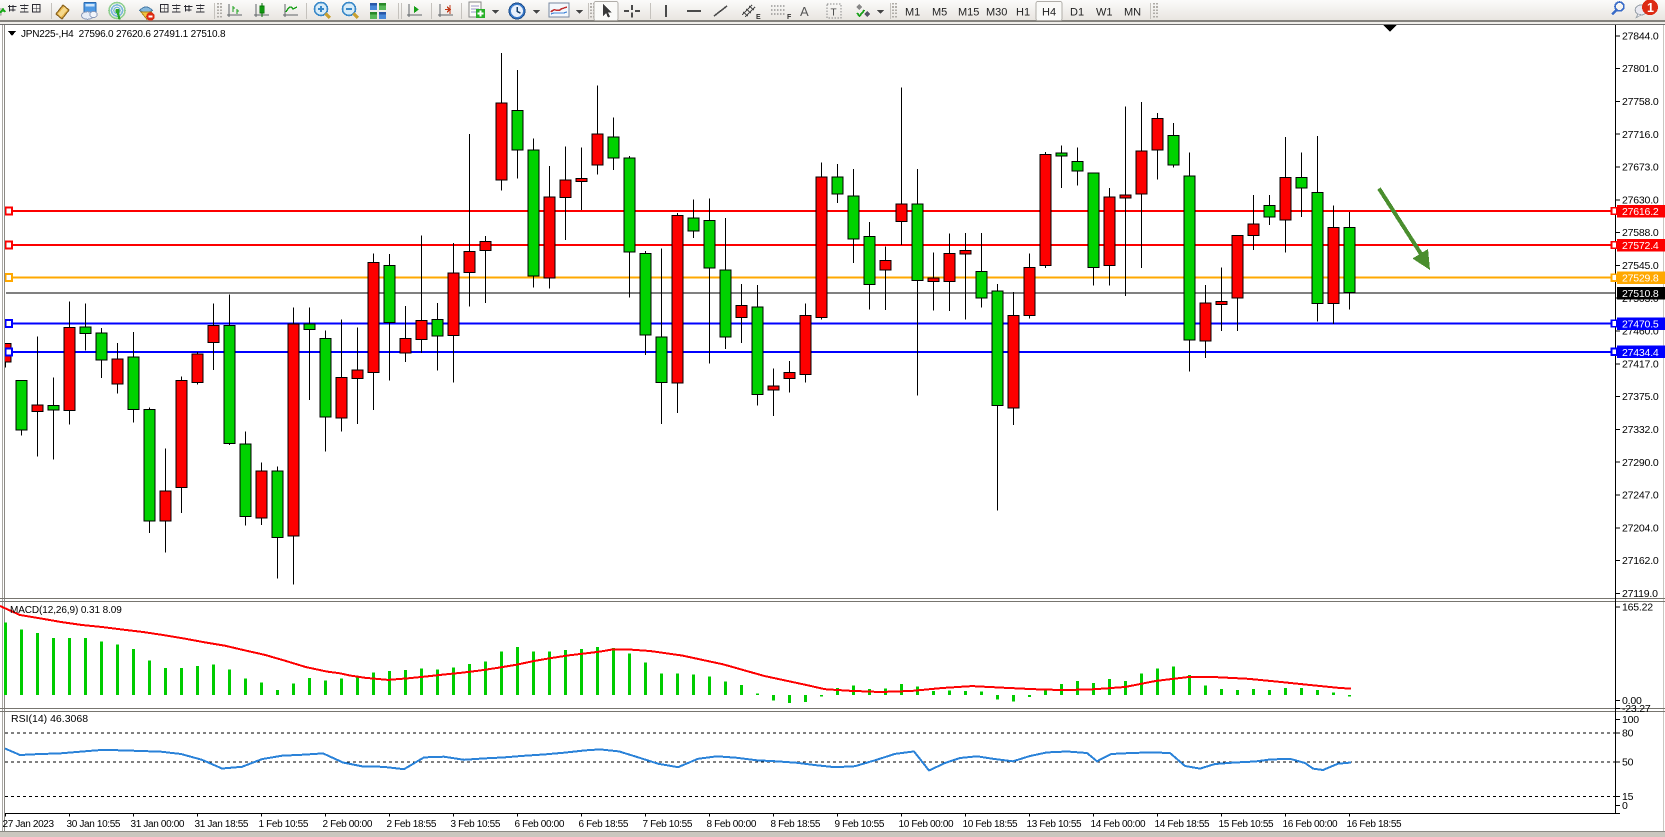  Describe the element at coordinates (1640, 279) in the screenshot. I see `svg-text: 27529.8` at that location.